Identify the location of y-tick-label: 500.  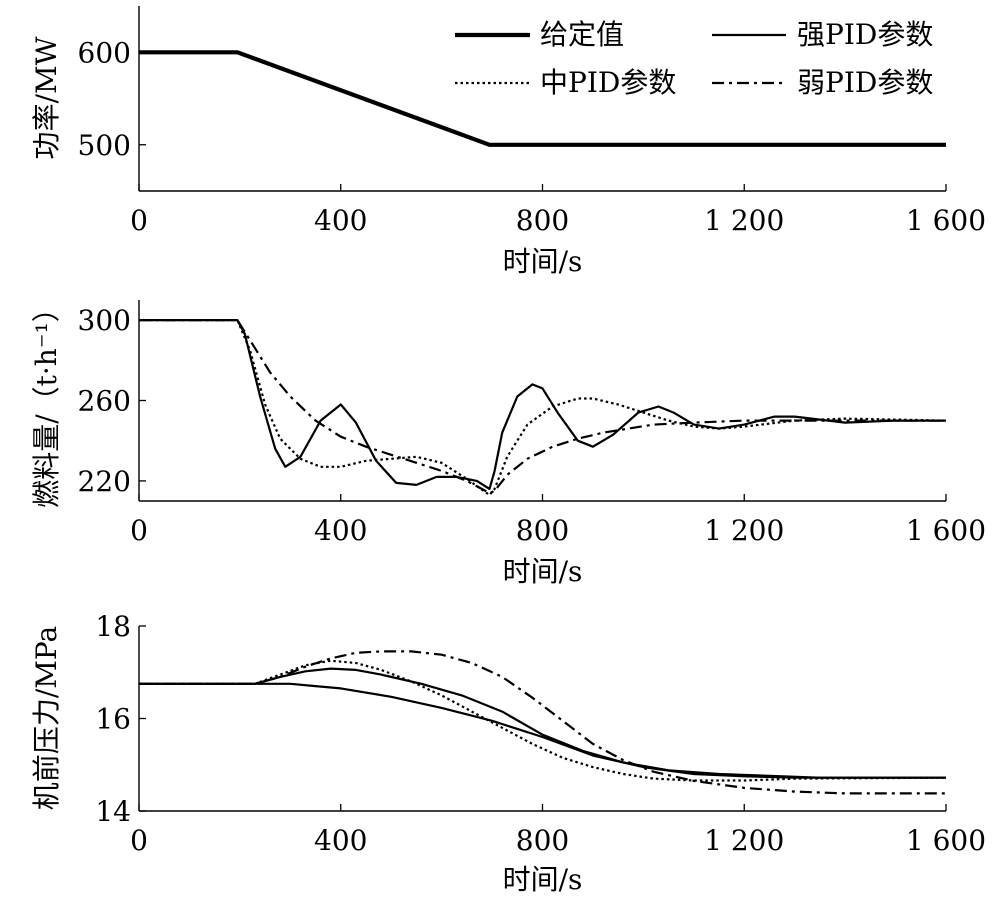
(104, 145).